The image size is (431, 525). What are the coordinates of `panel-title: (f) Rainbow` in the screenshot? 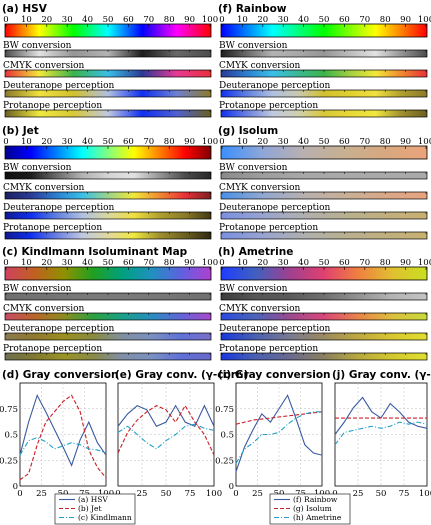 It's located at (252, 9).